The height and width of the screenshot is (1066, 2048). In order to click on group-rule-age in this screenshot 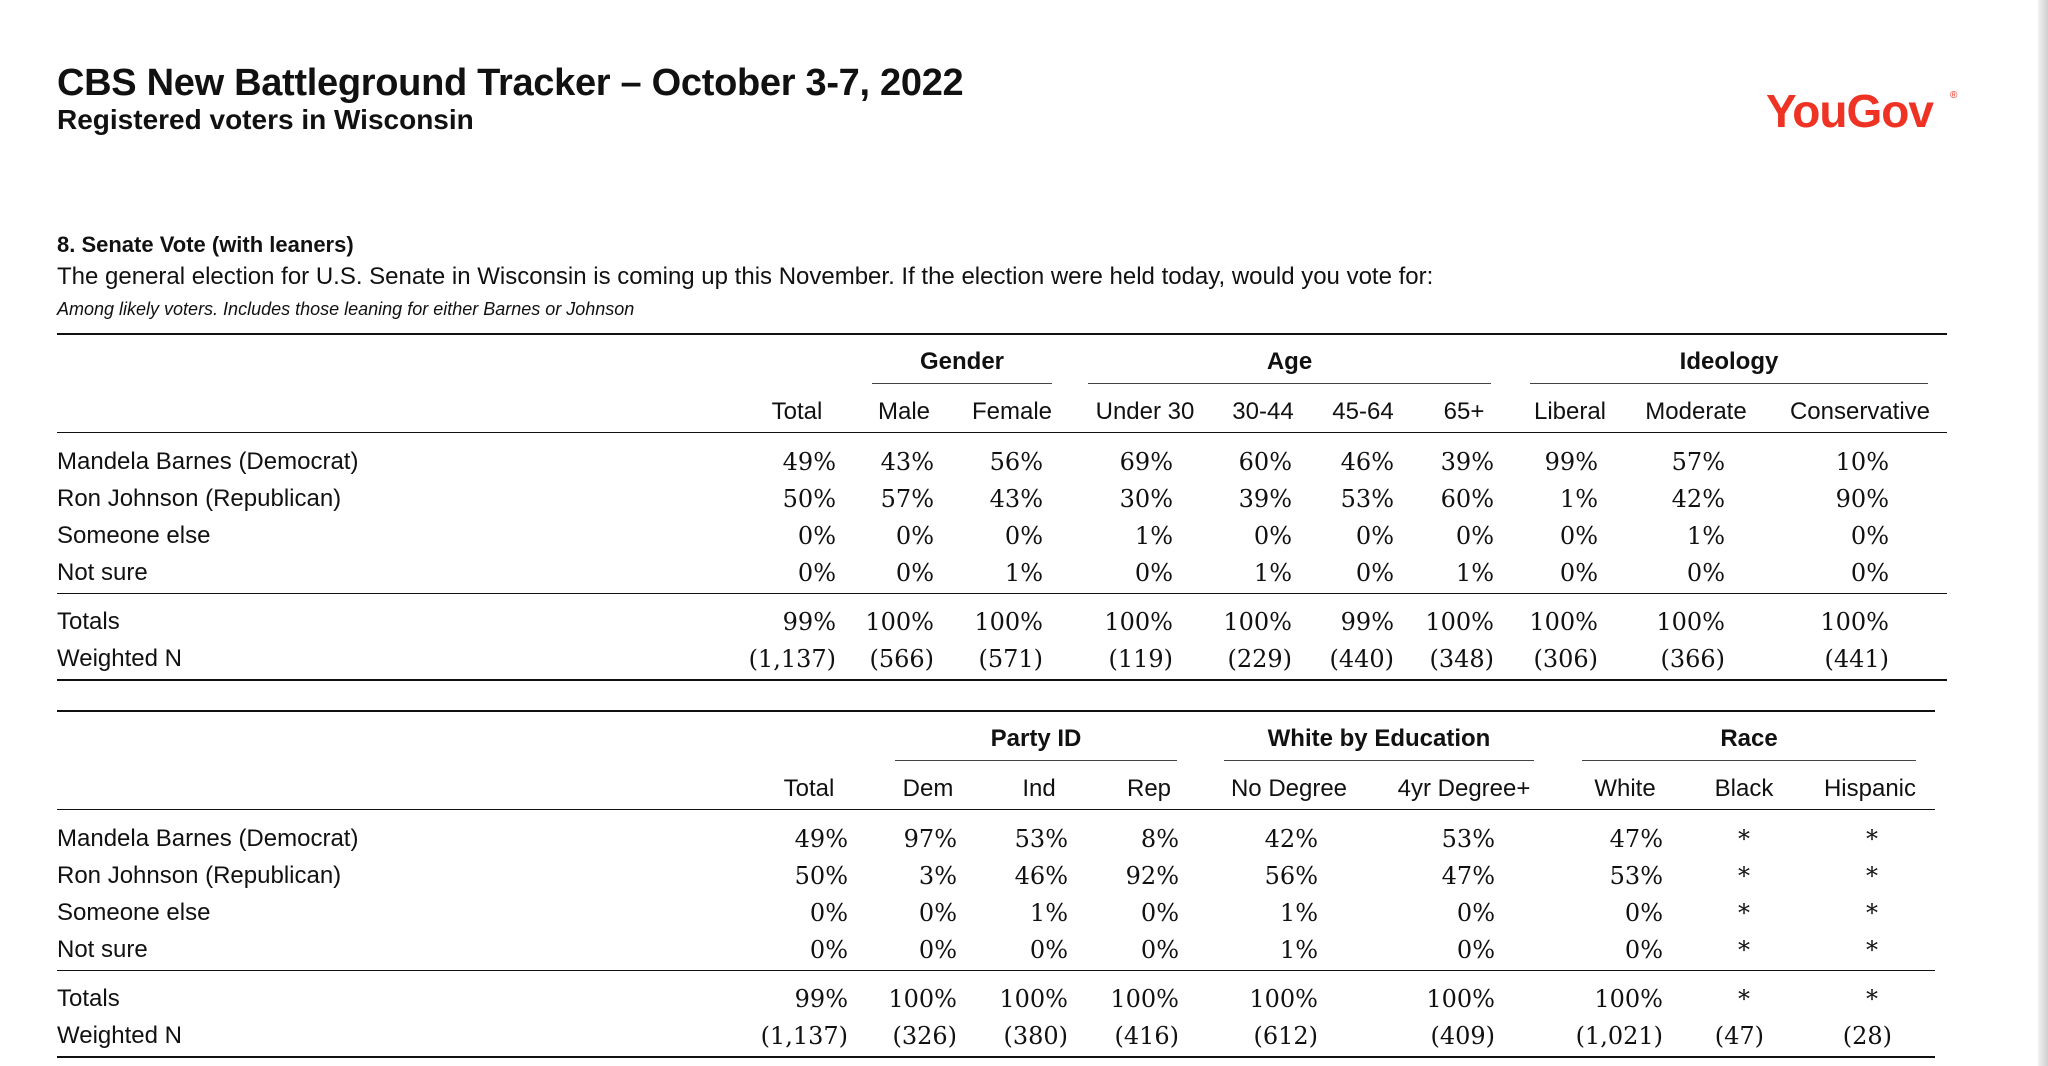, I will do `click(1289, 383)`.